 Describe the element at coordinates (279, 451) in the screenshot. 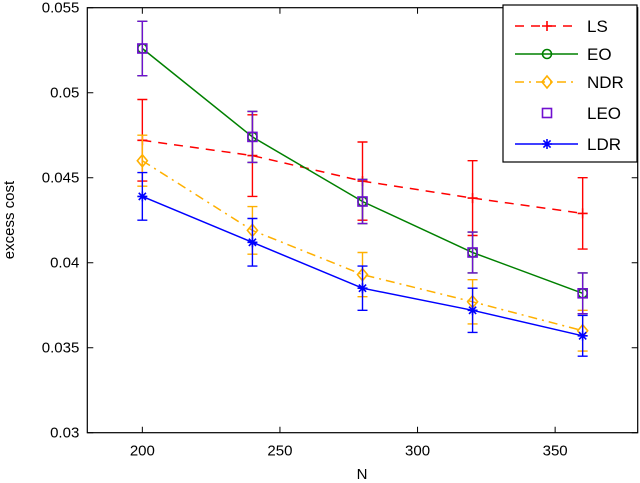

I see `x-tick-label: 250` at that location.